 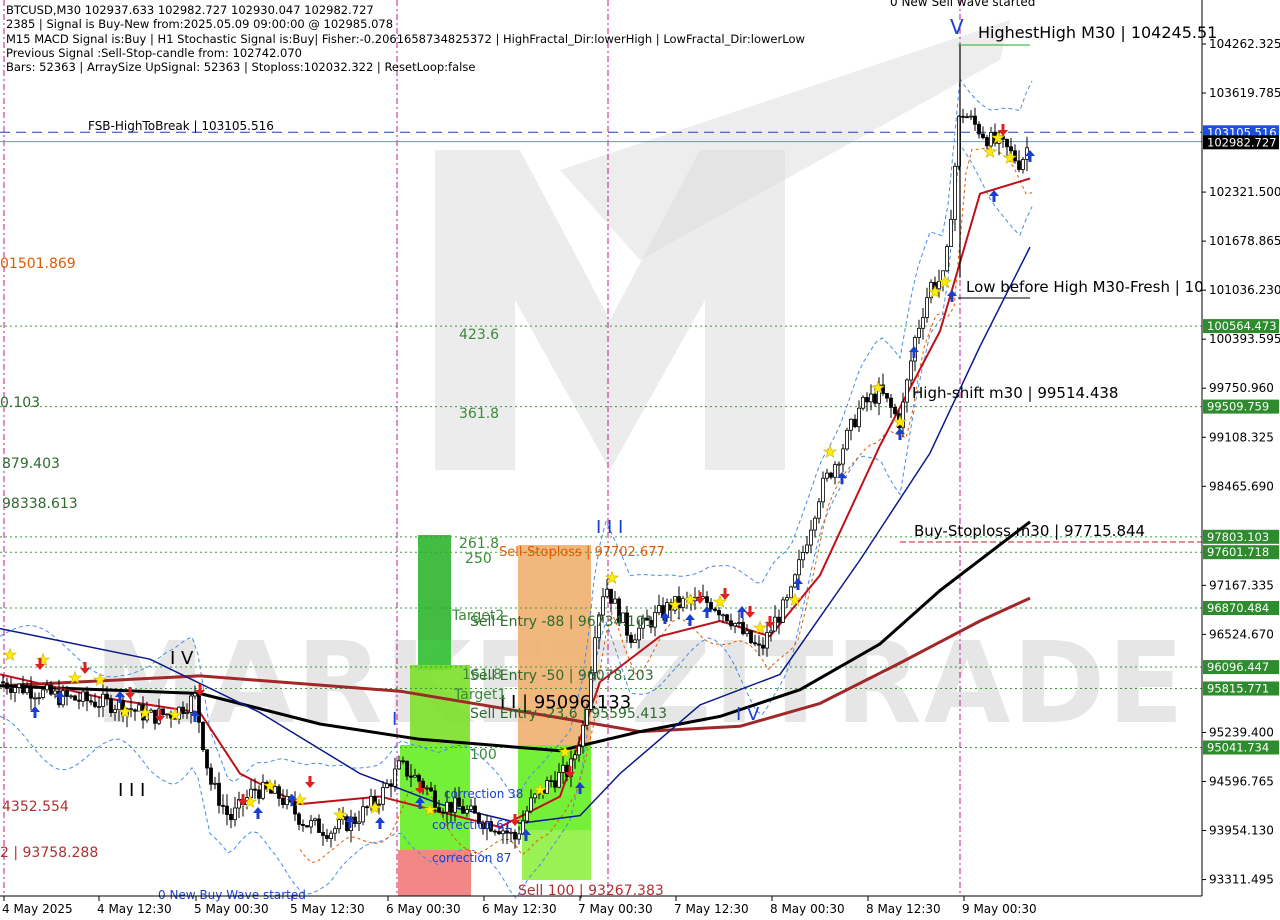 I want to click on annotation-19: 4352.554, so click(x=35, y=807).